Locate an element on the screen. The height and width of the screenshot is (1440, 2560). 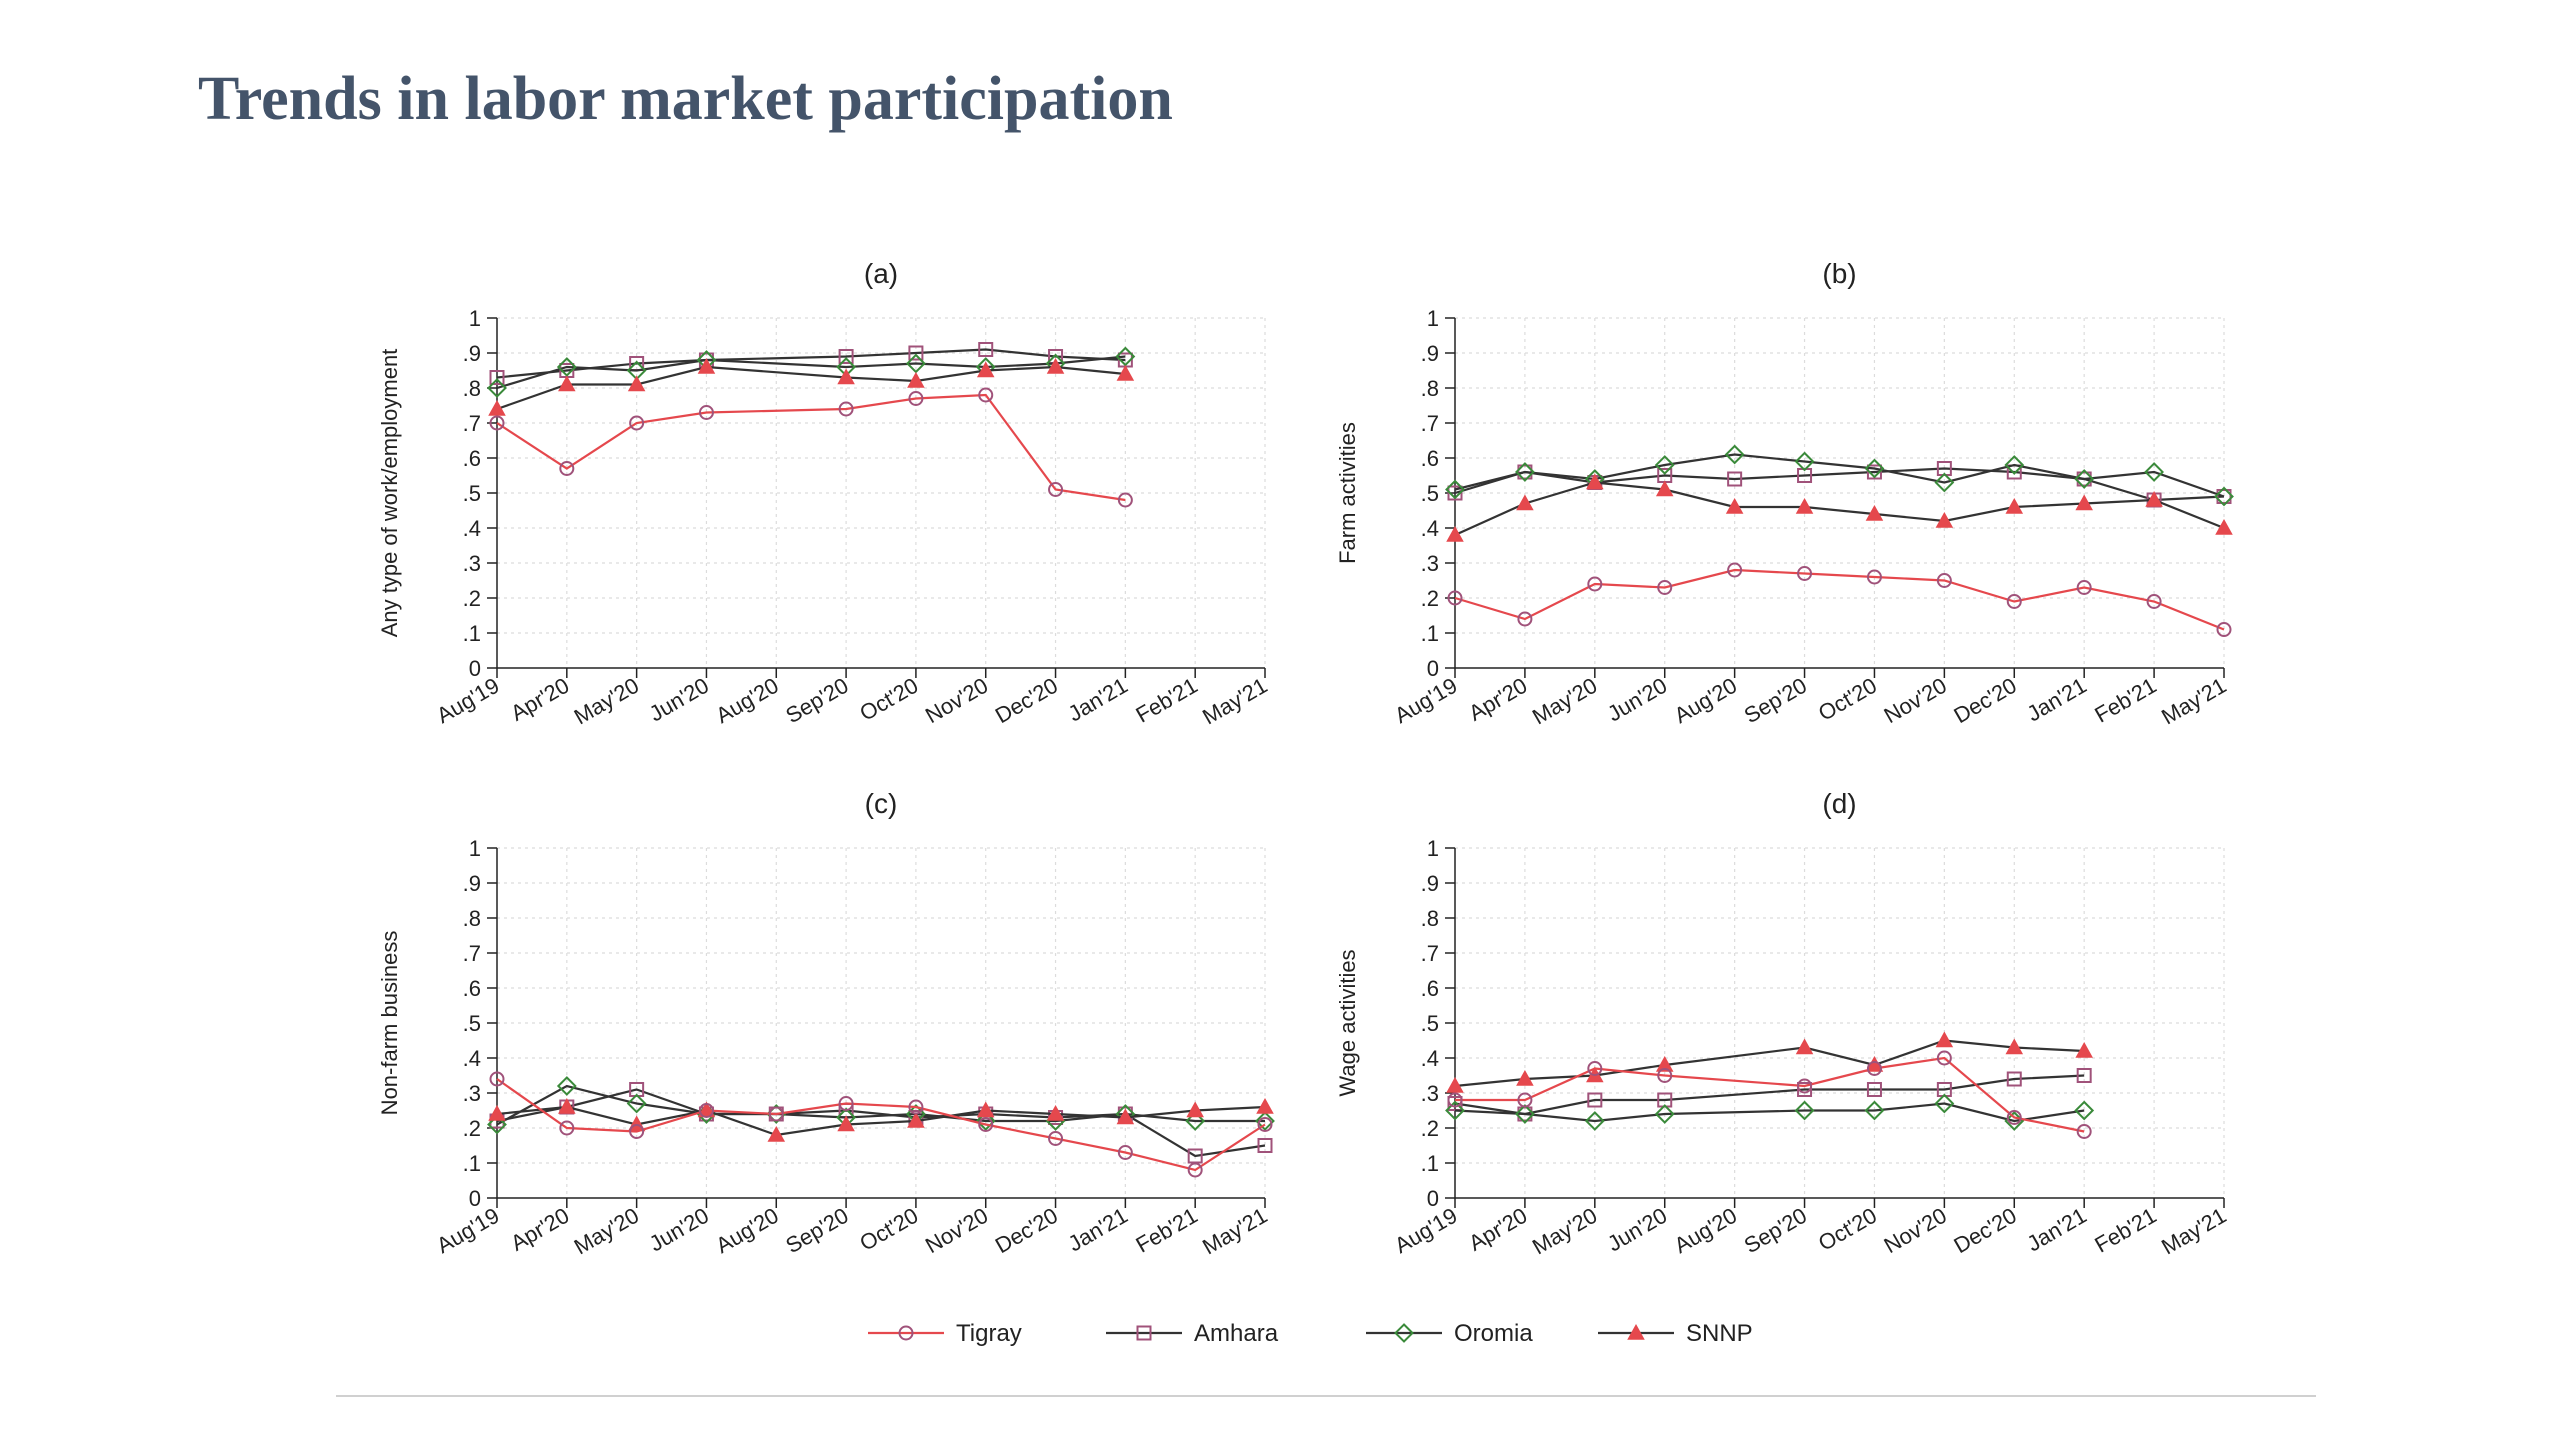
footer-divider is located at coordinates (1326, 1396).